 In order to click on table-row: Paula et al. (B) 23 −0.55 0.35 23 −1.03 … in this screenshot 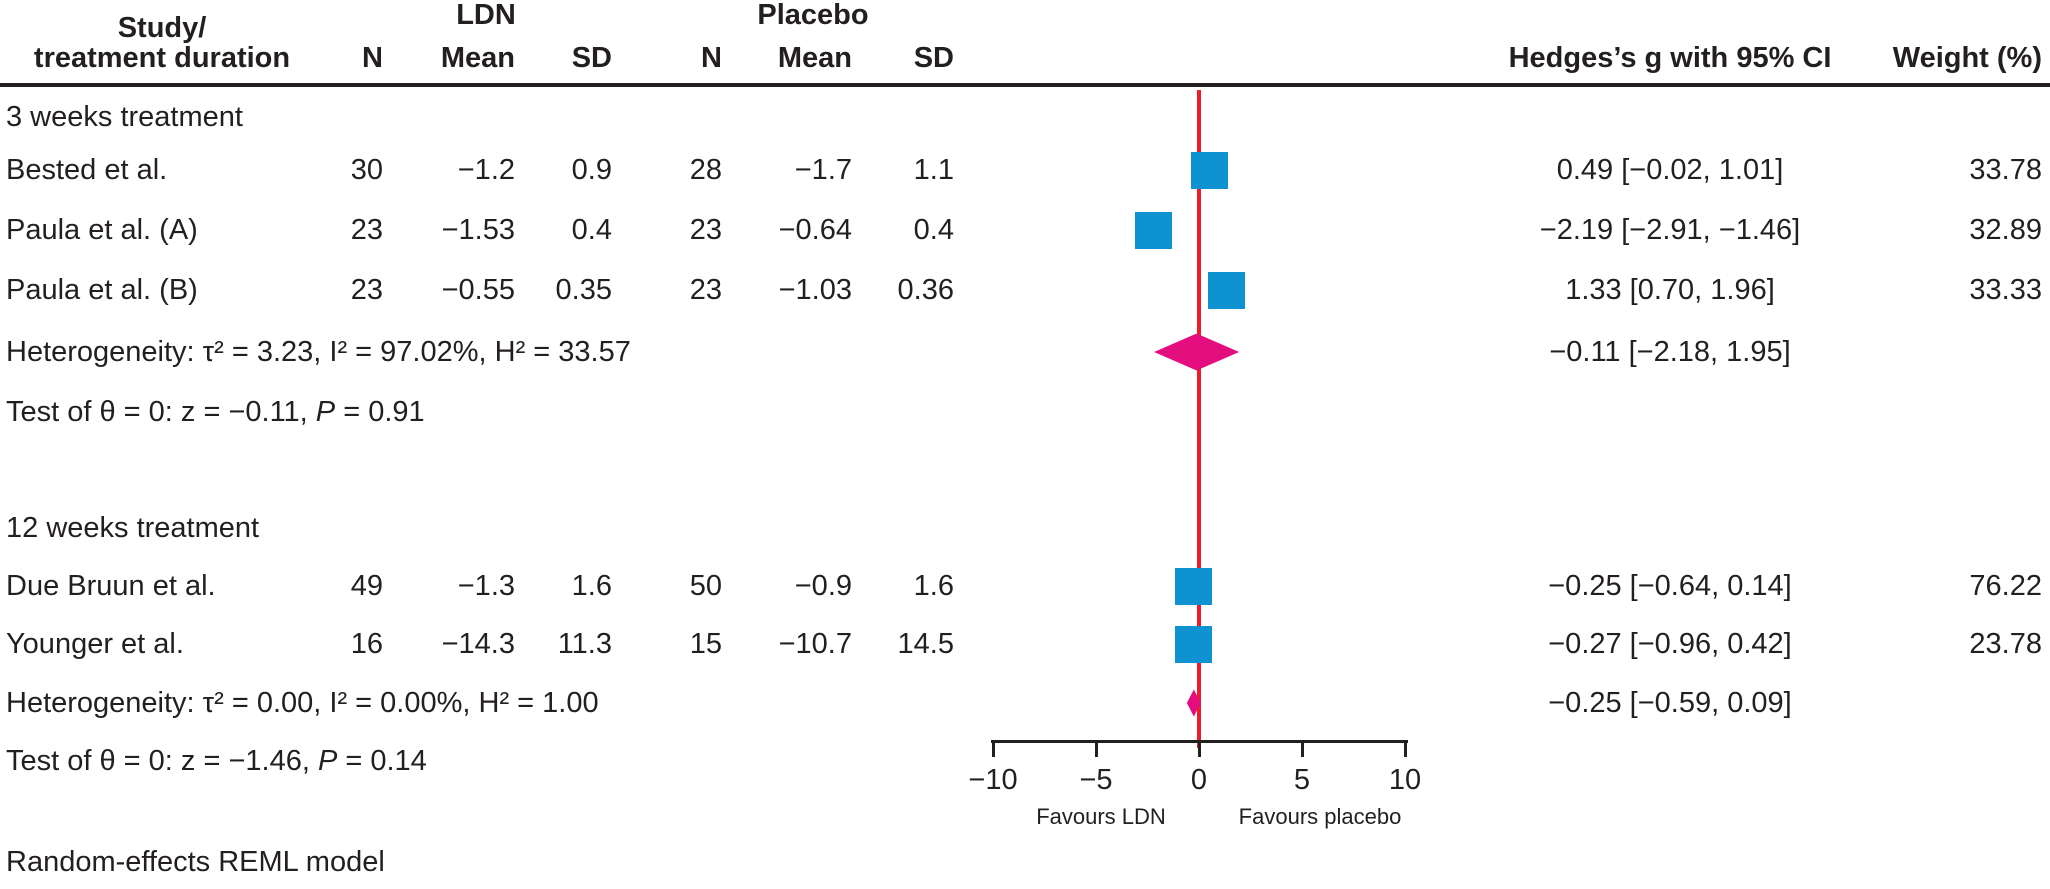, I will do `click(1025, 290)`.